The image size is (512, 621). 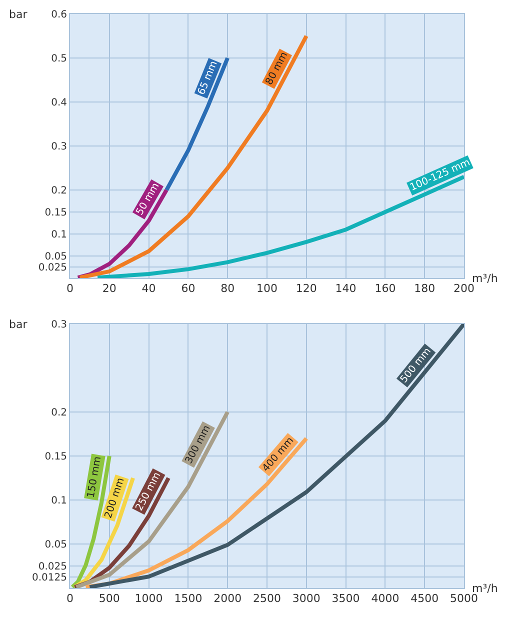 I want to click on x-tick-label: 3000, so click(x=306, y=599).